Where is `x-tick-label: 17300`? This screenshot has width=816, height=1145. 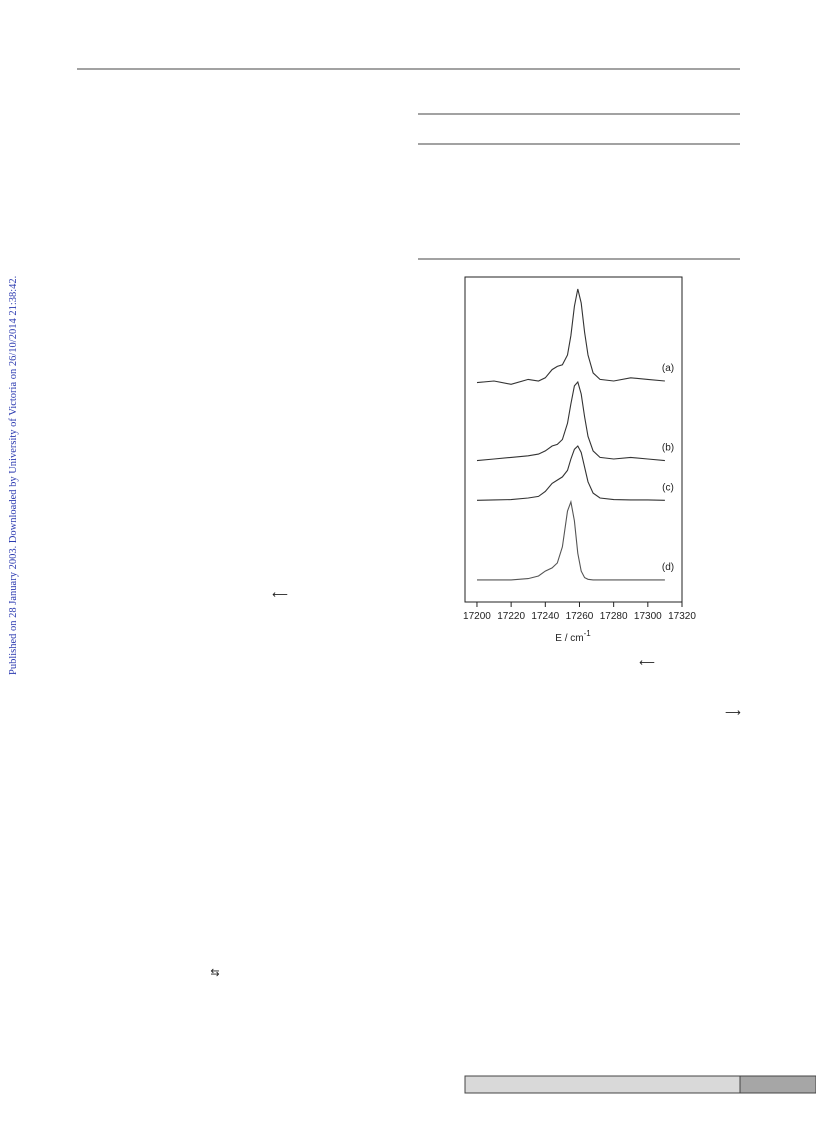 x-tick-label: 17300 is located at coordinates (648, 616).